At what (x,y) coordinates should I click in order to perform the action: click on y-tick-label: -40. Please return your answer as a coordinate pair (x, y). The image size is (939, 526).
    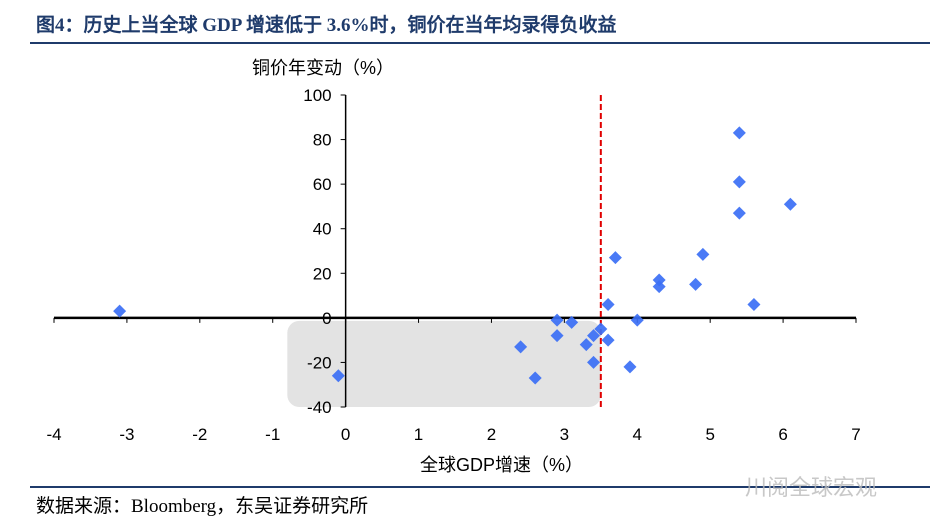
    Looking at the image, I should click on (319, 407).